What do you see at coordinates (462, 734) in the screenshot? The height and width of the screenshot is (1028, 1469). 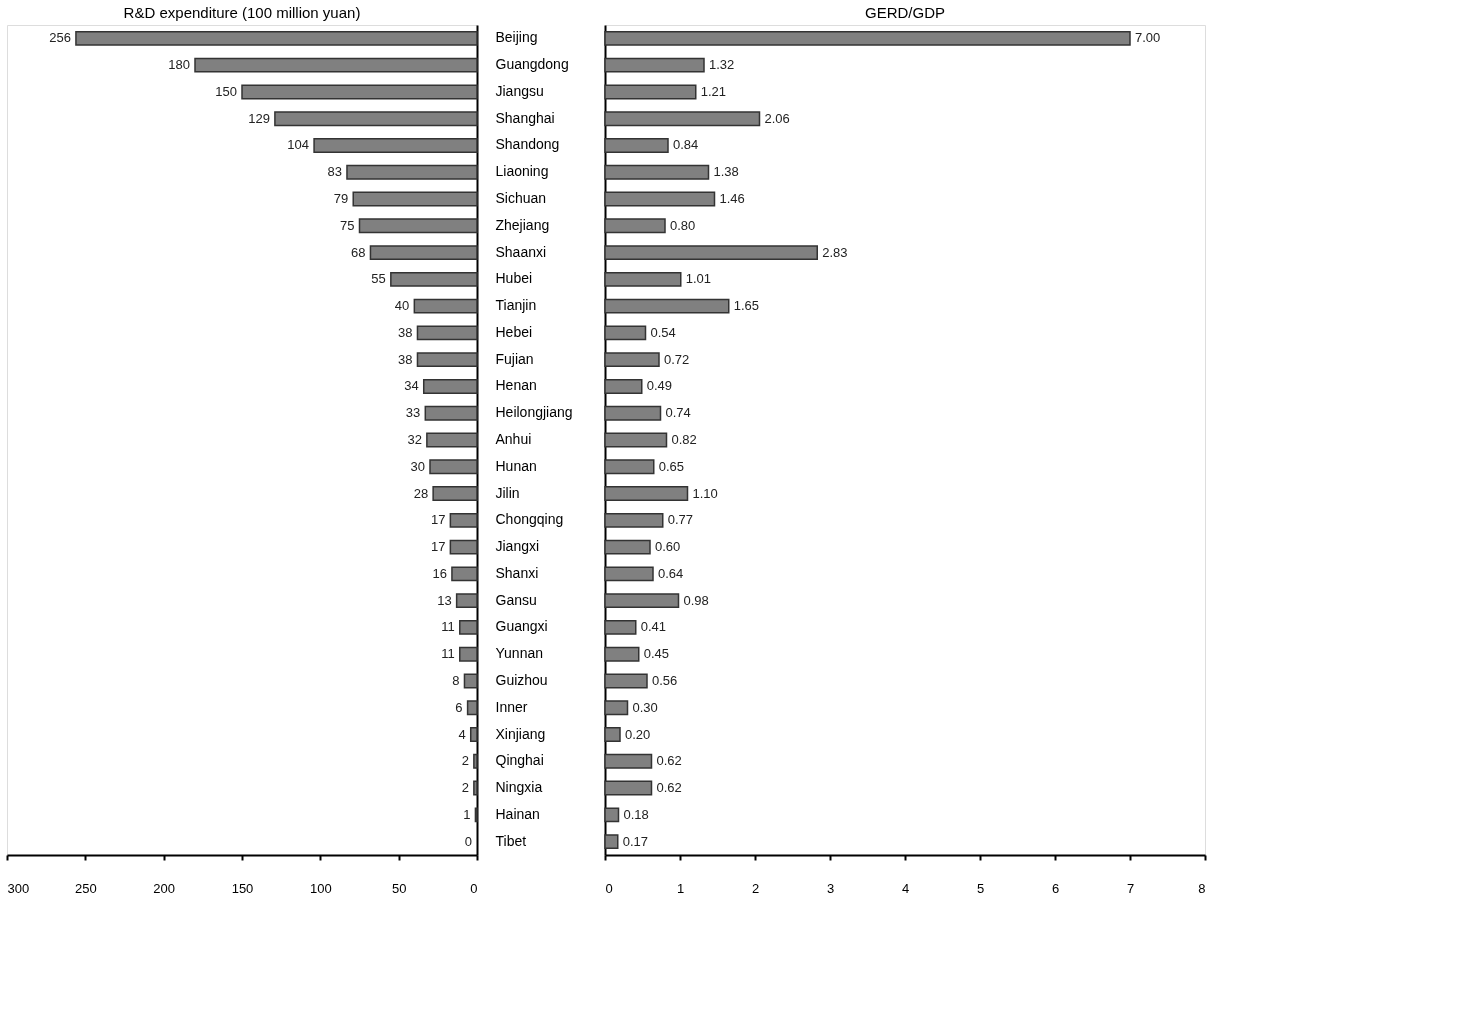 I see `data-label: 4` at bounding box center [462, 734].